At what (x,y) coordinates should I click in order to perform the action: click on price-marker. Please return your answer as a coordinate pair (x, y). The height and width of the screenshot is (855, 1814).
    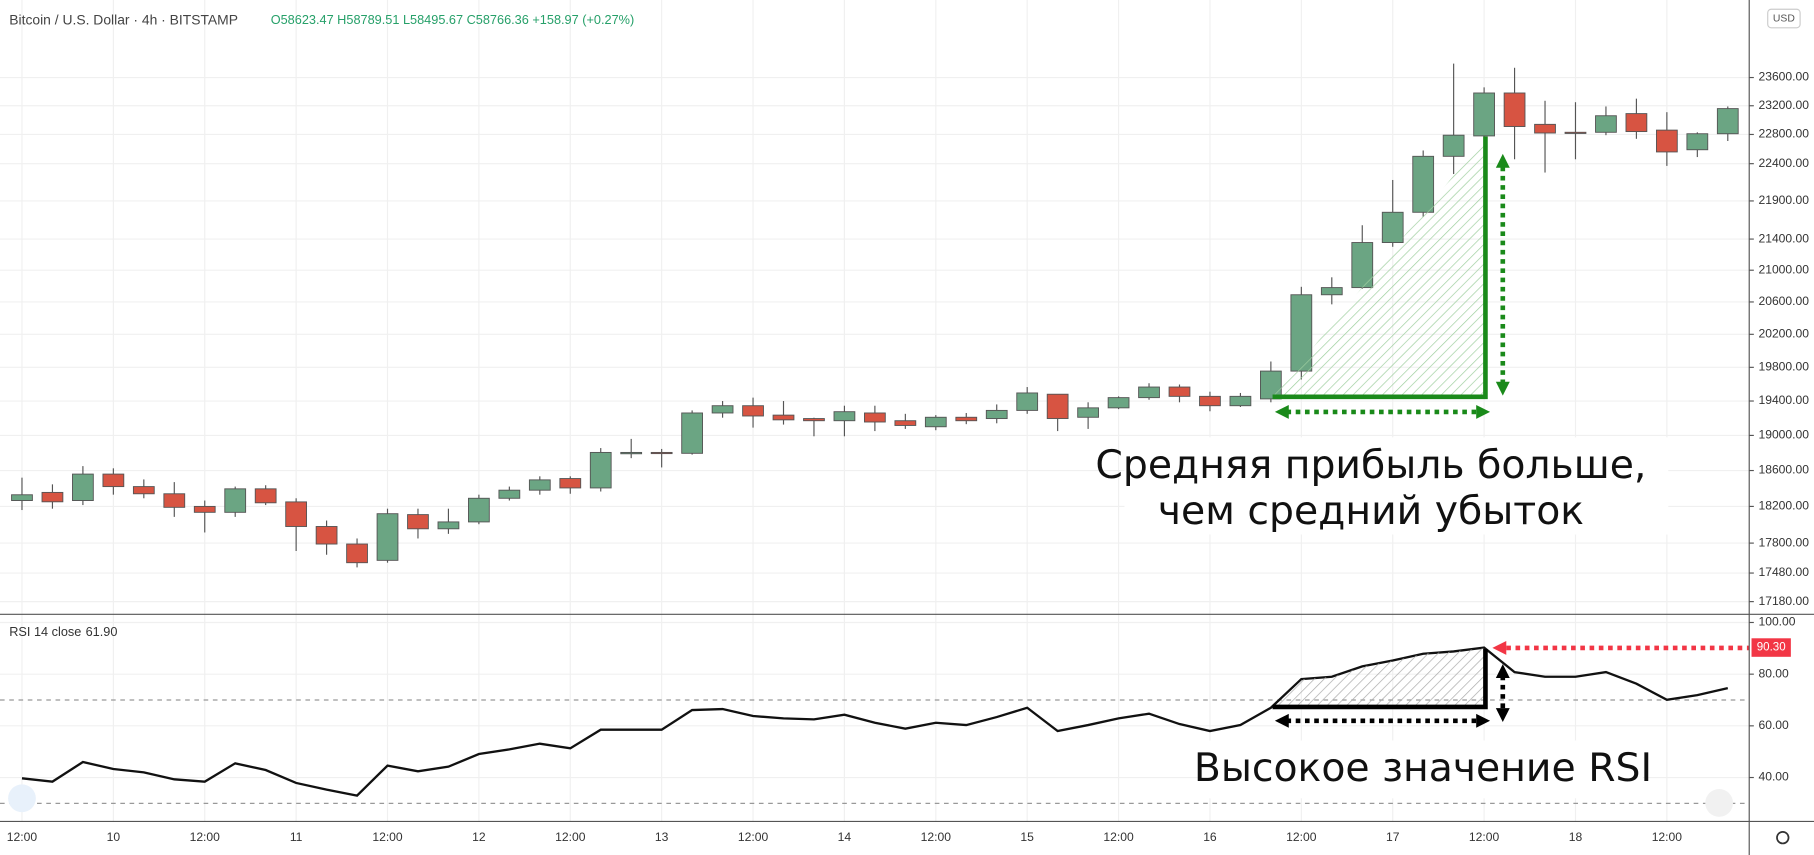
    Looking at the image, I should click on (1771, 647).